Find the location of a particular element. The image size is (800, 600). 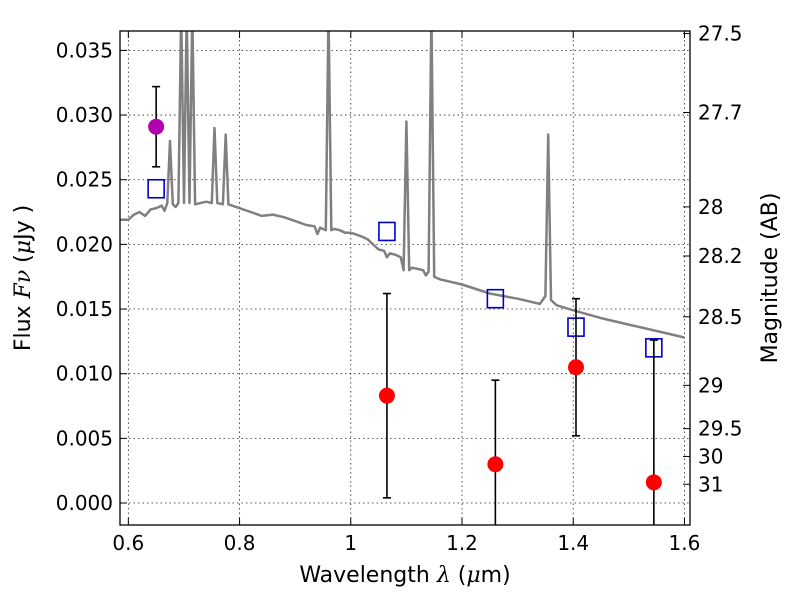

right-axis-title: Magnitude (AB) is located at coordinates (770, 278).